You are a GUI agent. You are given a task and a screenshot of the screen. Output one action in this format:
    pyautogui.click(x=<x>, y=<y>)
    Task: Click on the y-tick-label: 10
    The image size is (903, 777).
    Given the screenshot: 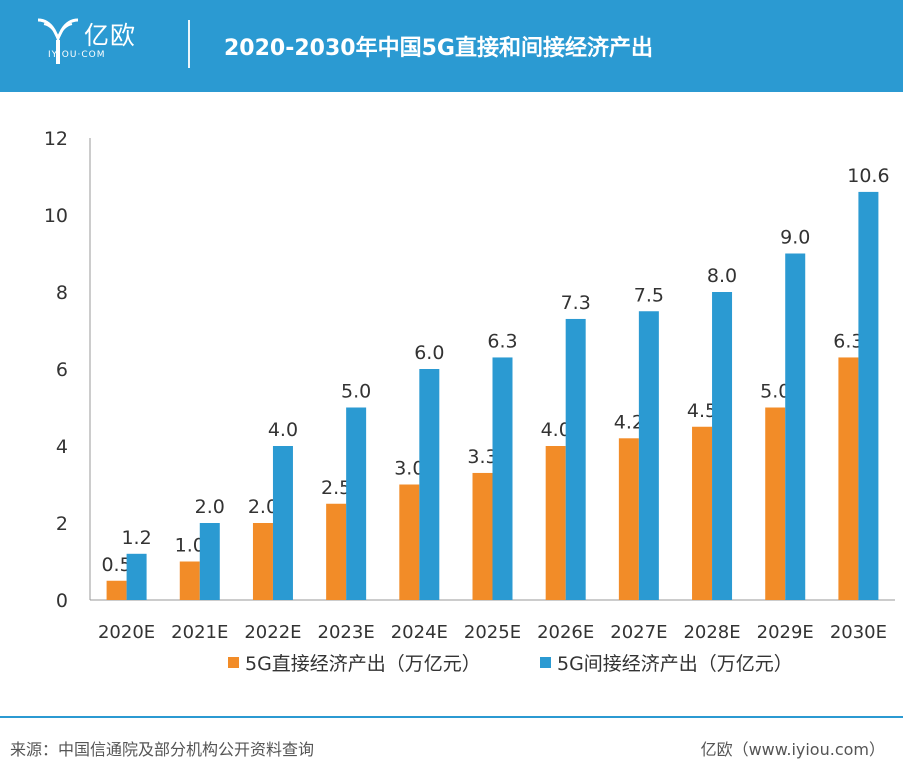 What is the action you would take?
    pyautogui.click(x=56, y=216)
    